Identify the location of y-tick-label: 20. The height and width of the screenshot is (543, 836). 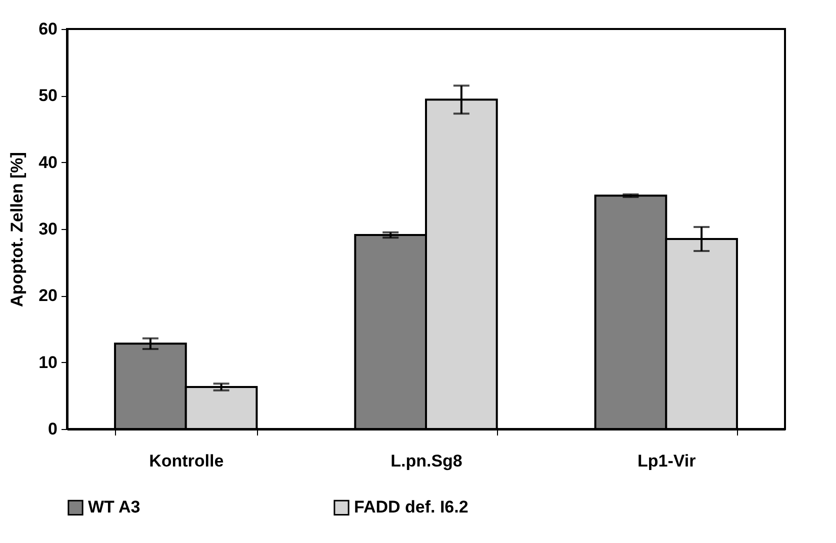
(48, 296).